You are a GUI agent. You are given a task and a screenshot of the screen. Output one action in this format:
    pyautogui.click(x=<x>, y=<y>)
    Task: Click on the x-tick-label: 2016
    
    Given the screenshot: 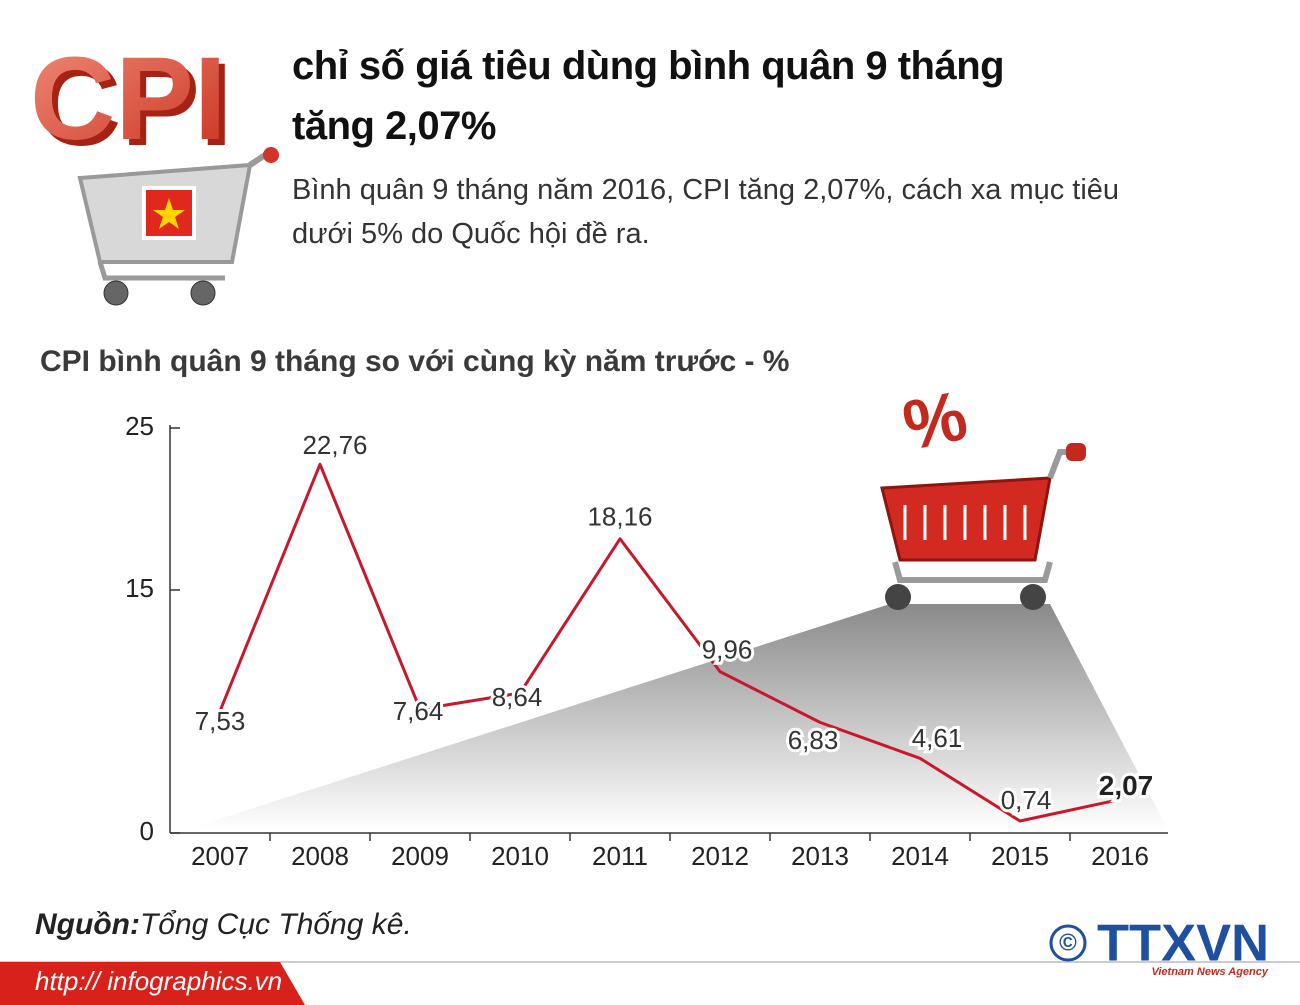 What is the action you would take?
    pyautogui.click(x=1120, y=856)
    